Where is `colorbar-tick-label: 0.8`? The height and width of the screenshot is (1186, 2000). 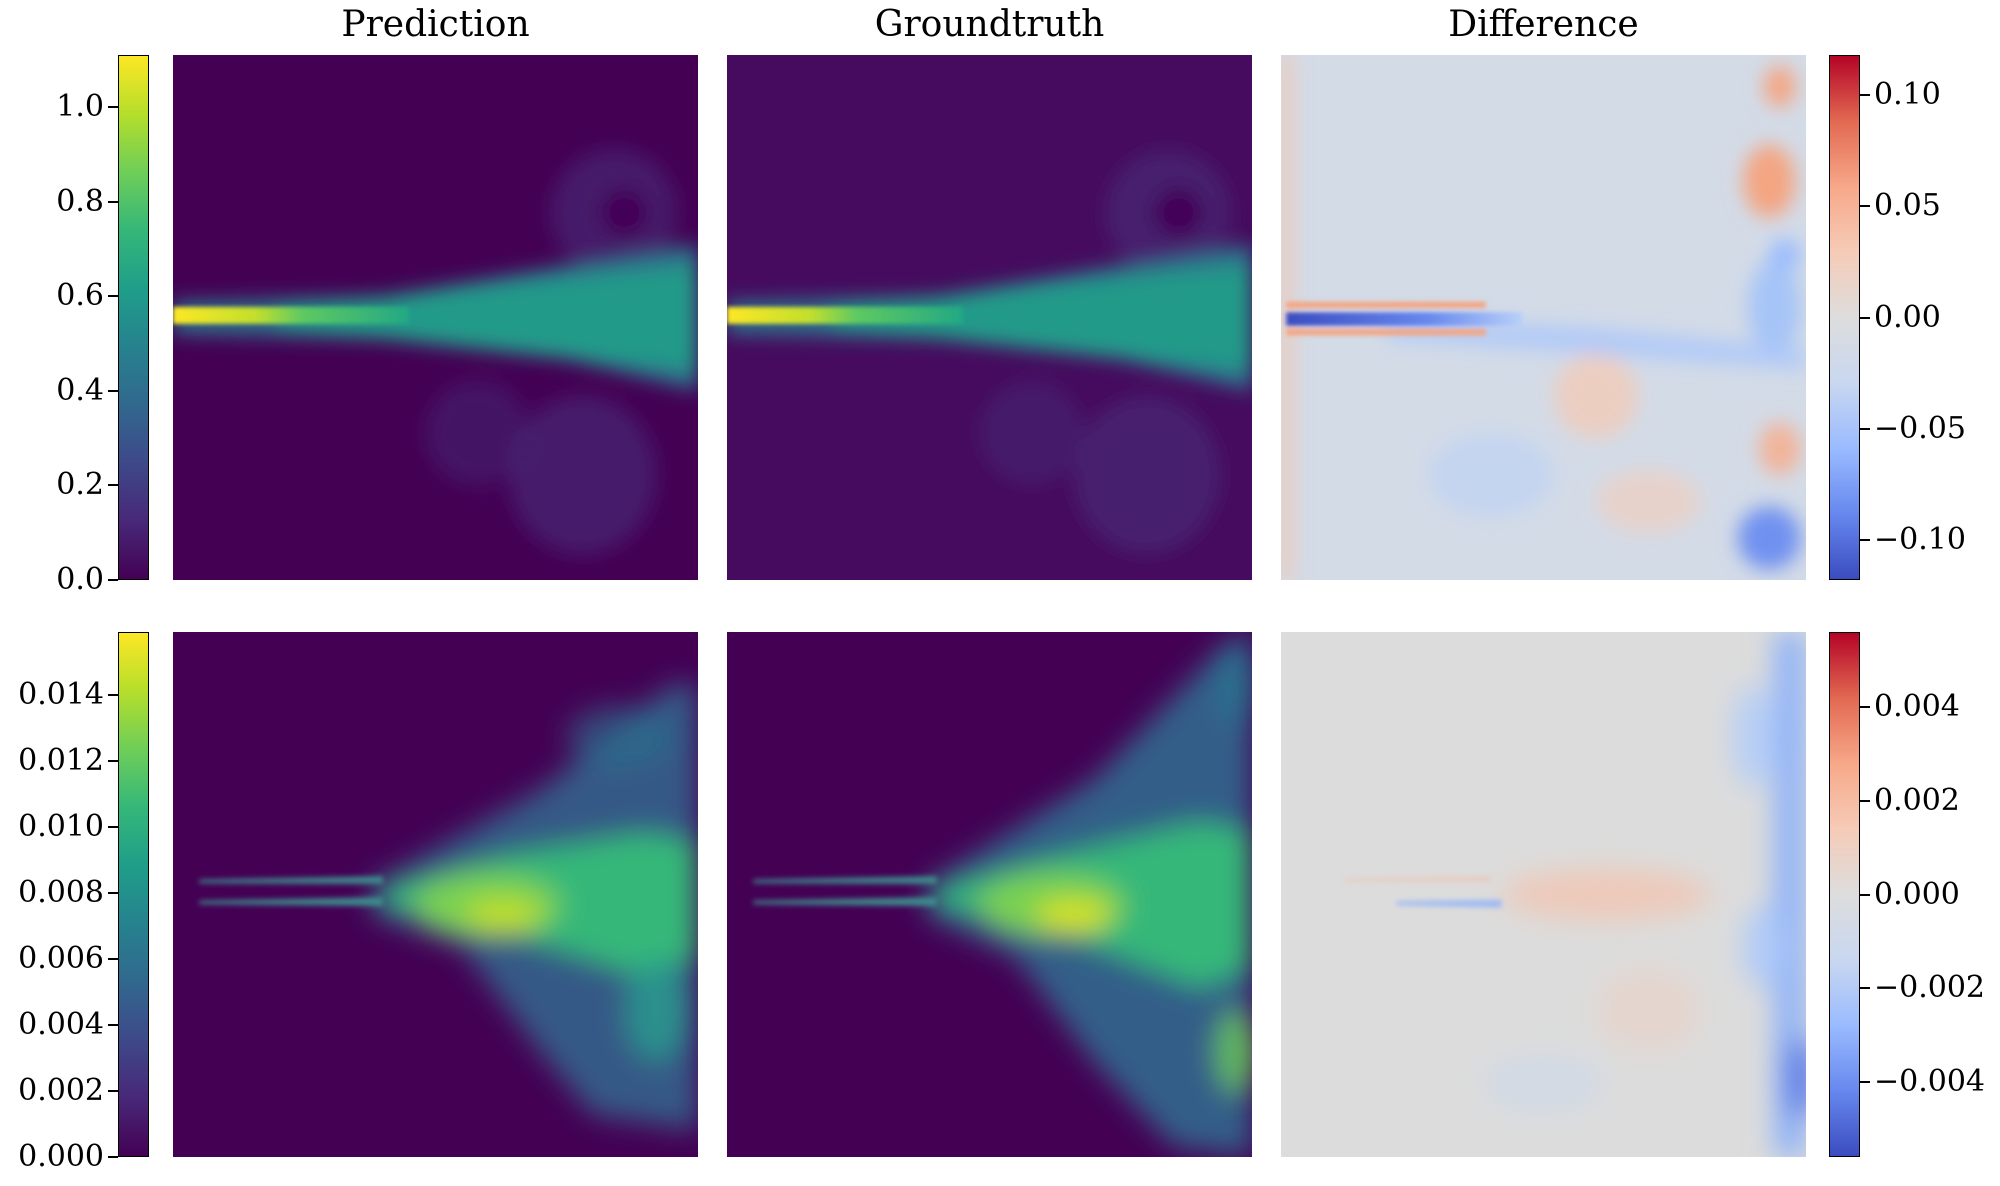 colorbar-tick-label: 0.8 is located at coordinates (80, 201).